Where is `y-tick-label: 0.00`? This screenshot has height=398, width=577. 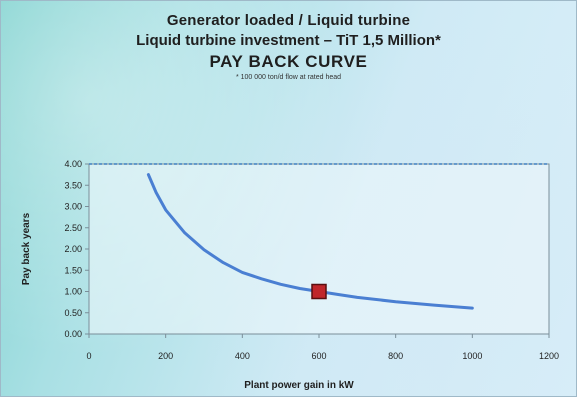
y-tick-label: 0.00 is located at coordinates (73, 334).